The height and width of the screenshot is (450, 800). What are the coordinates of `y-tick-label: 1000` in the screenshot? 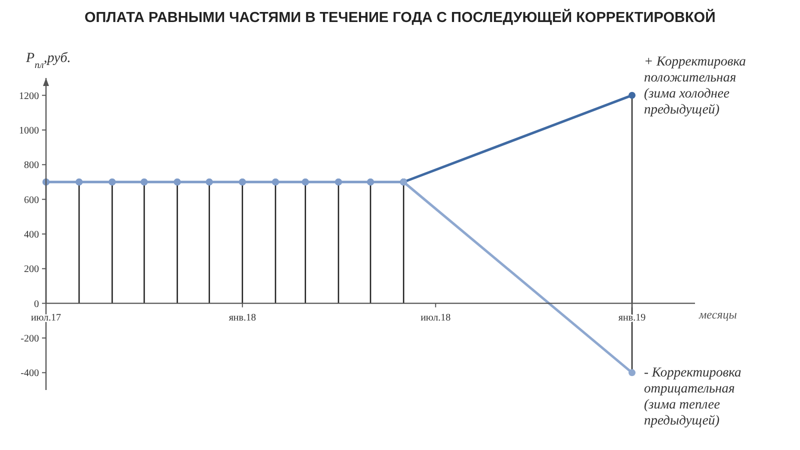 It's located at (29, 131).